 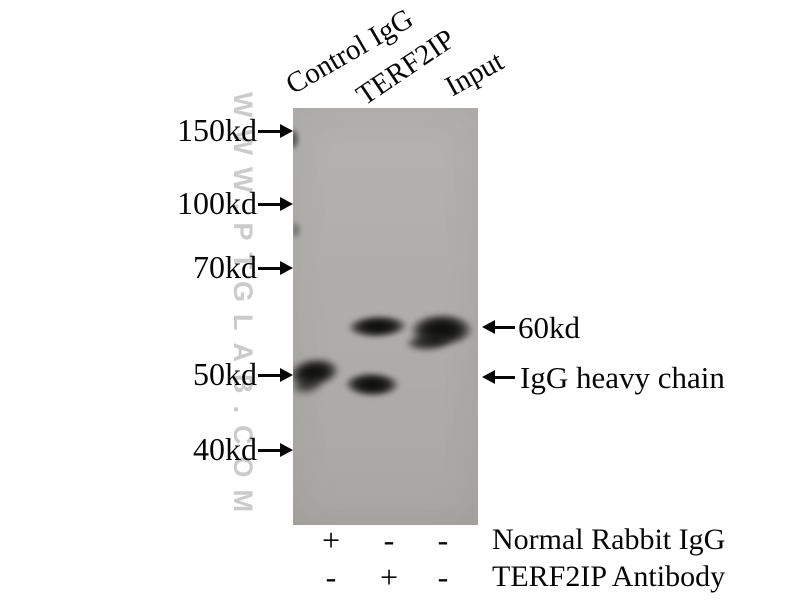 I want to click on annotation-igg-heavy-chain-arrow-icon, so click(x=498, y=377).